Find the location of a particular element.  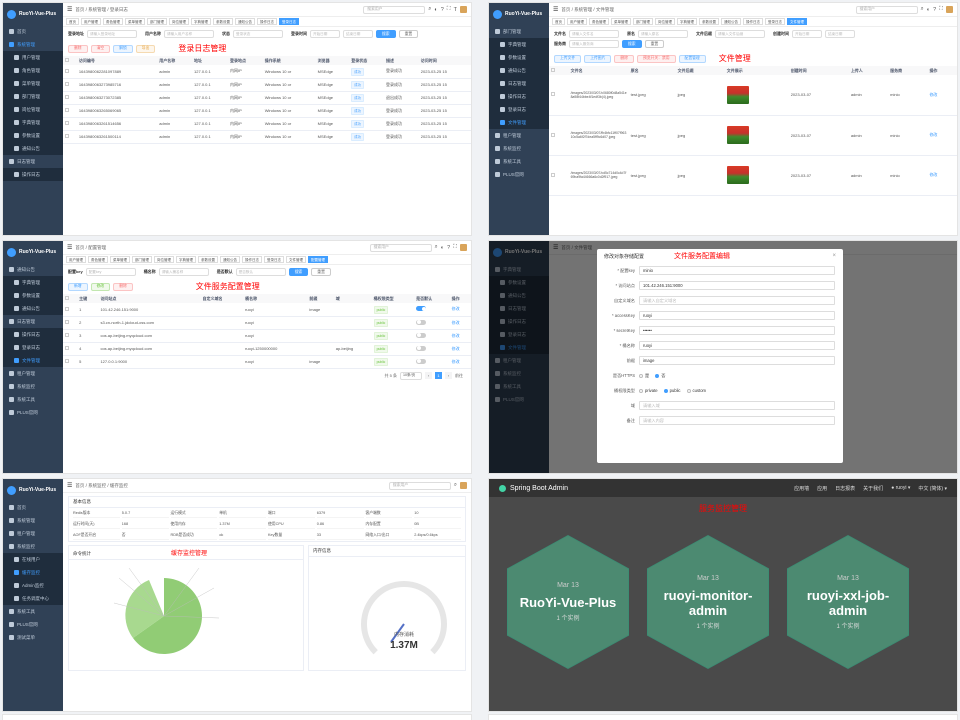

start-date-input: 开始日期 is located at coordinates (807, 34).